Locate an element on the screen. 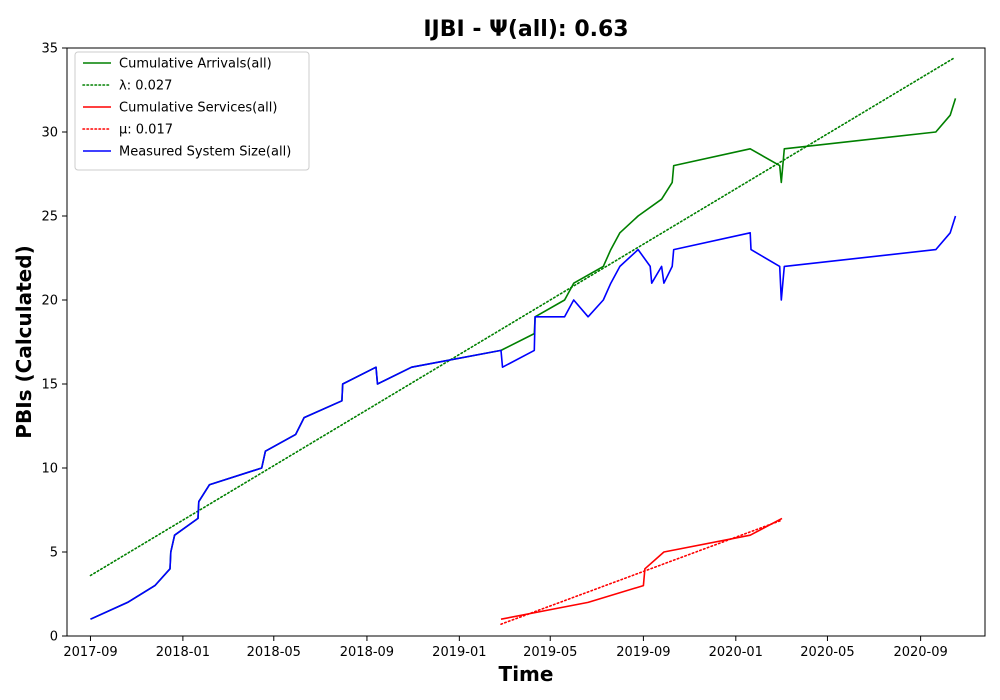 Image resolution: width=1000 pixels, height=700 pixels. x-tick-label: 2020-05 is located at coordinates (827, 652).